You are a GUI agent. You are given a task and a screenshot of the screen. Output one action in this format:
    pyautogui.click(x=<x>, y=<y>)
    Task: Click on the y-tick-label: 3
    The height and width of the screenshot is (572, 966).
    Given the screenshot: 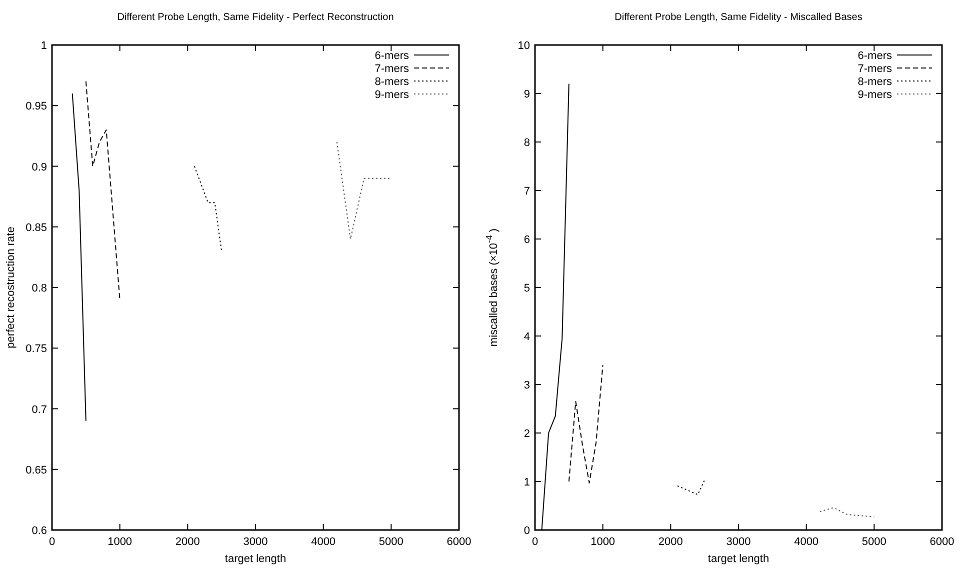 What is the action you would take?
    pyautogui.click(x=527, y=386)
    